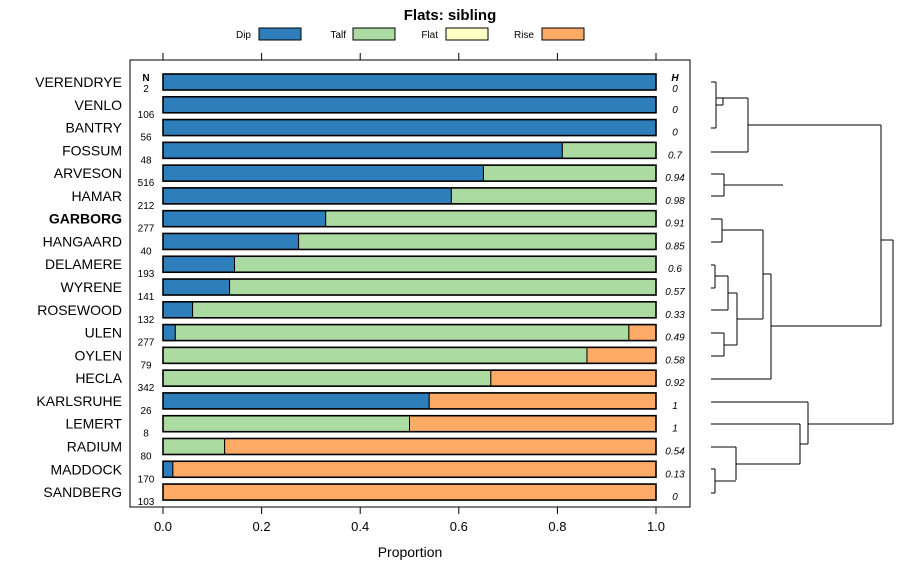  Describe the element at coordinates (524, 35) in the screenshot. I see `legend-label: Rise` at that location.